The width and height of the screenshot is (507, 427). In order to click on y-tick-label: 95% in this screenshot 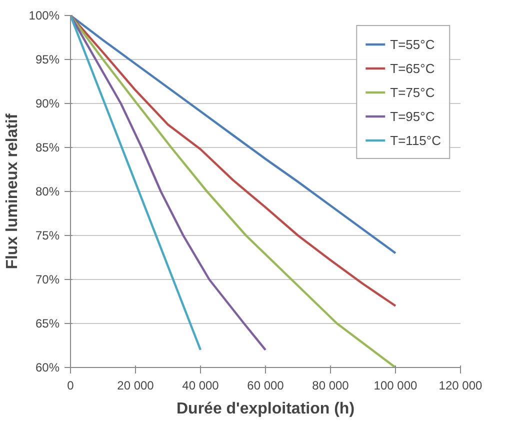, I will do `click(47, 59)`.